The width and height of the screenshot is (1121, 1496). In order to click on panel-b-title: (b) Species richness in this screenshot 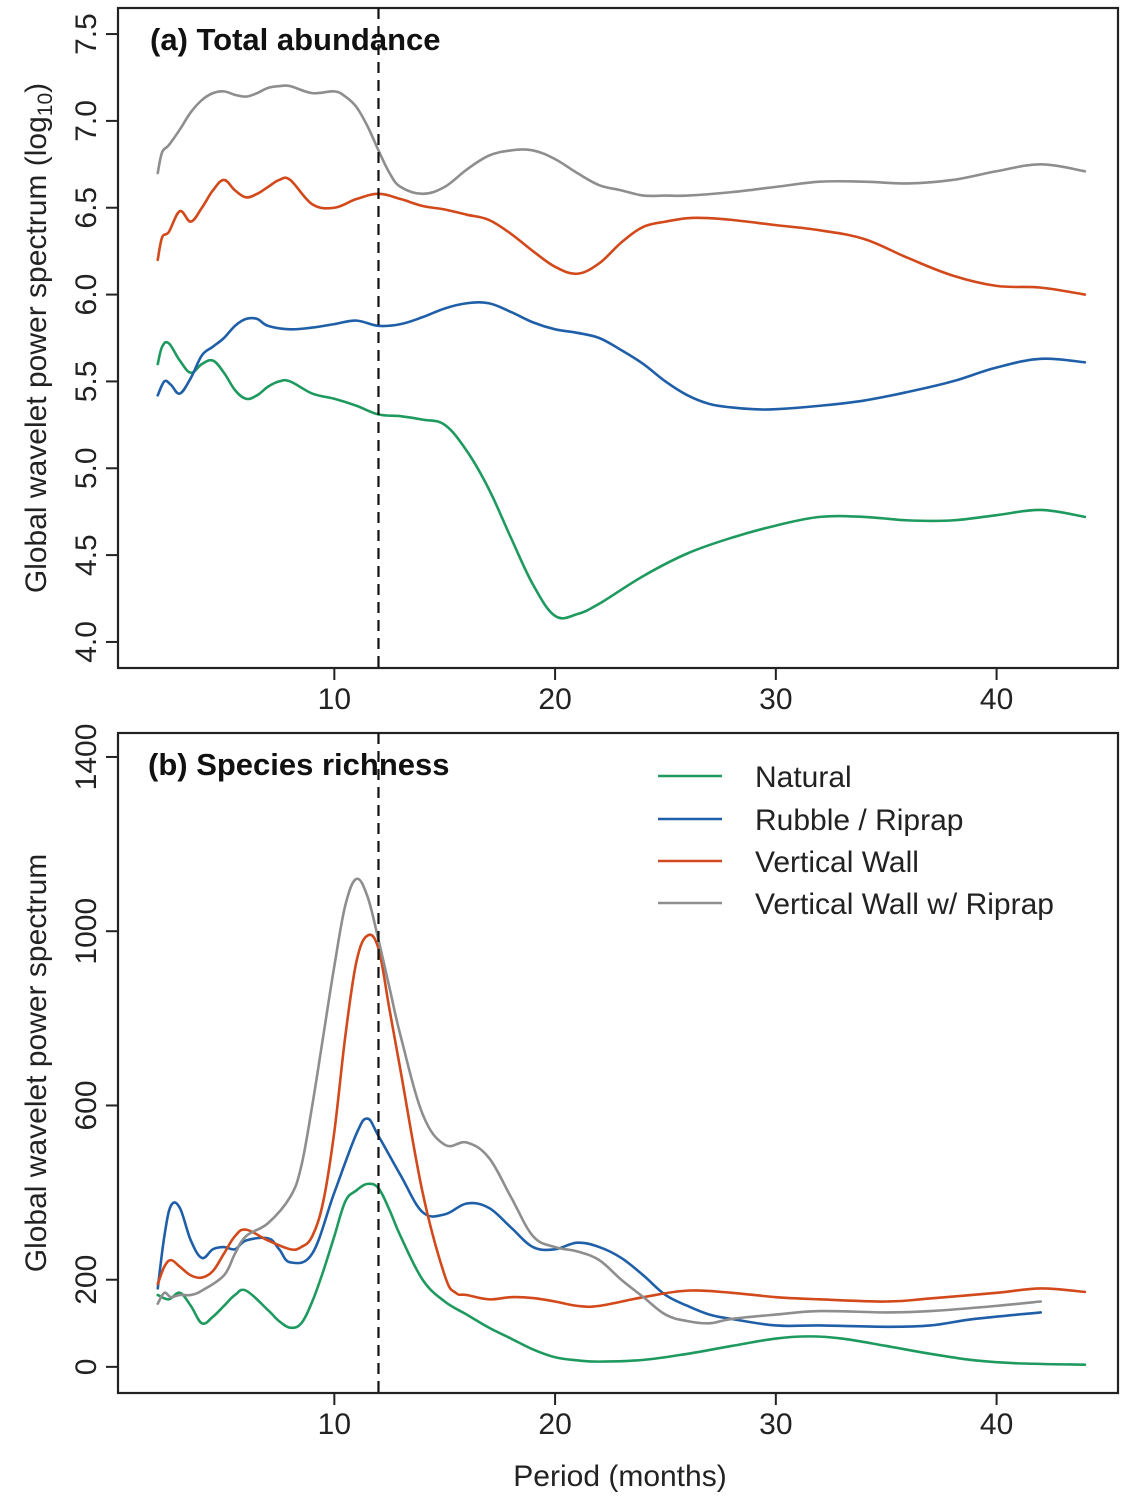, I will do `click(299, 764)`.